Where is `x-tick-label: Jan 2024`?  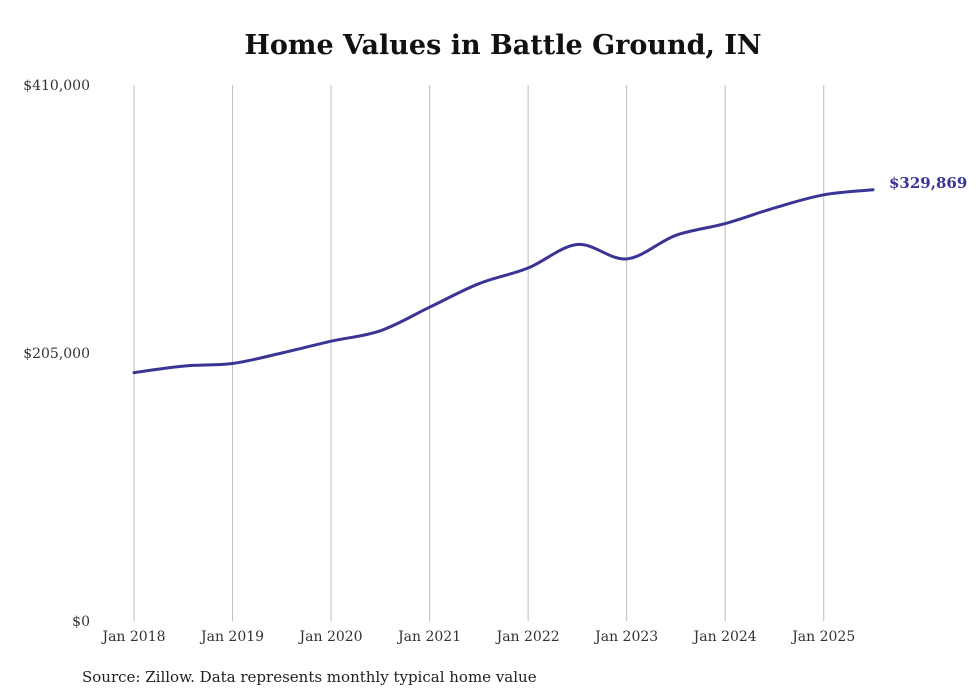
x-tick-label: Jan 2024 is located at coordinates (724, 637).